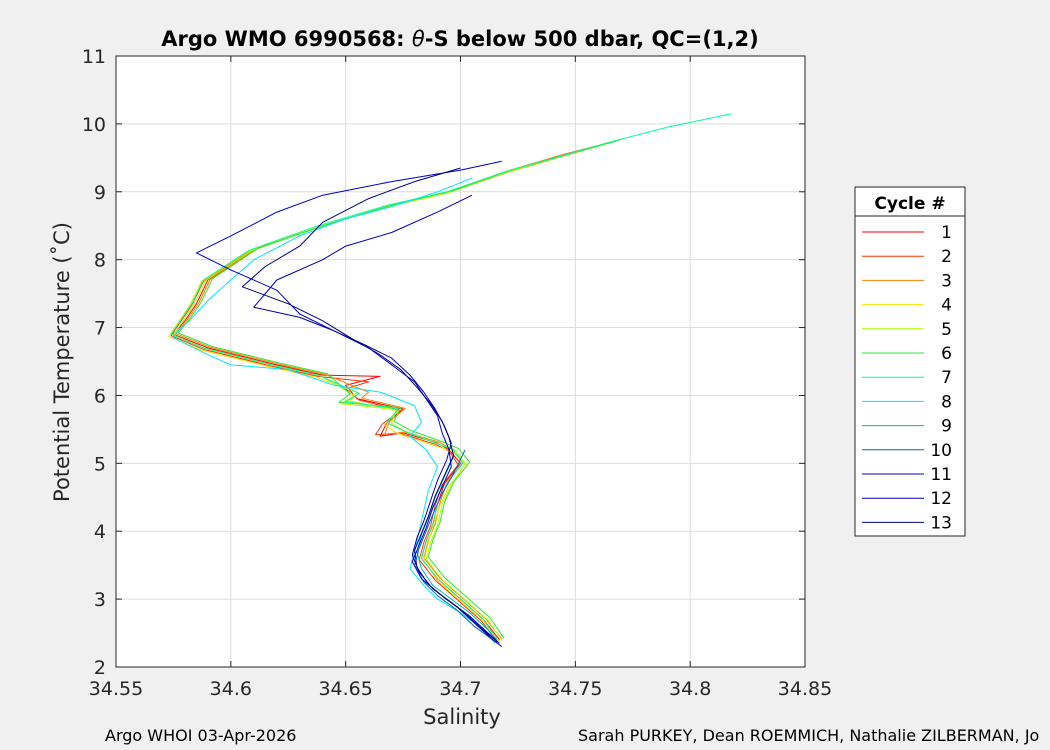 This screenshot has width=1050, height=750. Describe the element at coordinates (100, 193) in the screenshot. I see `y-tick-label: 9` at that location.